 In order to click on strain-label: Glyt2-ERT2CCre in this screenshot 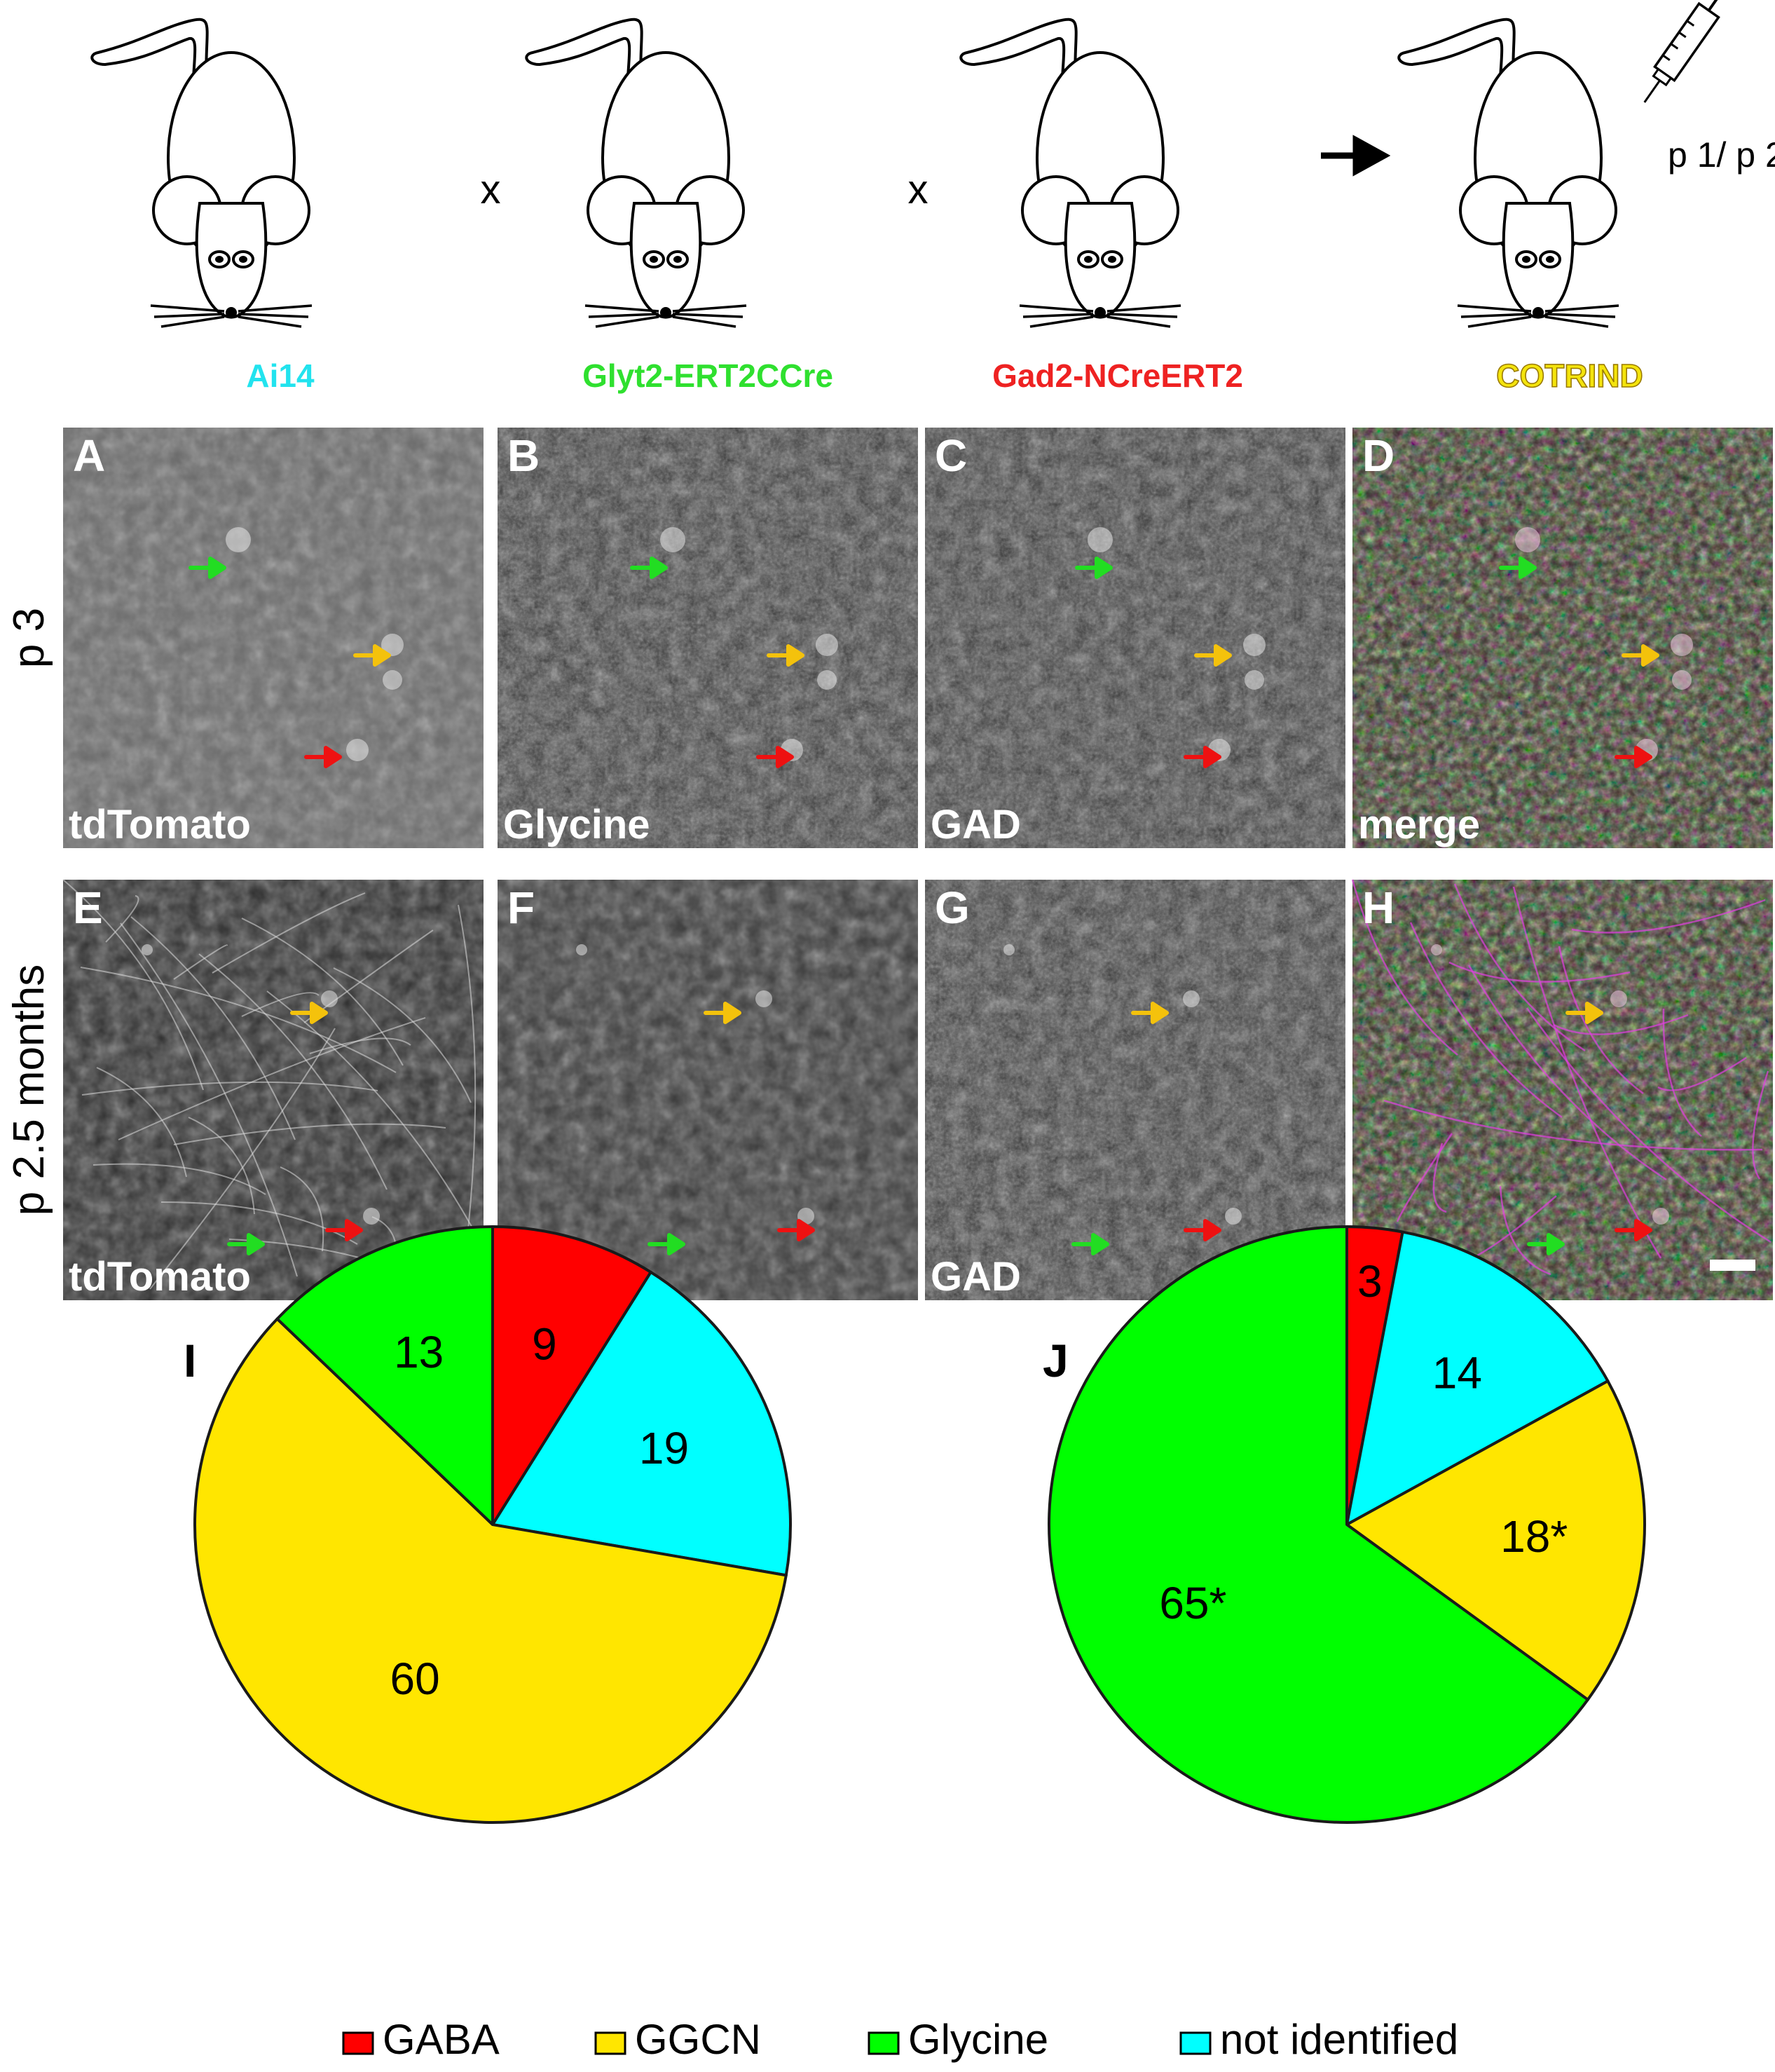, I will do `click(707, 375)`.